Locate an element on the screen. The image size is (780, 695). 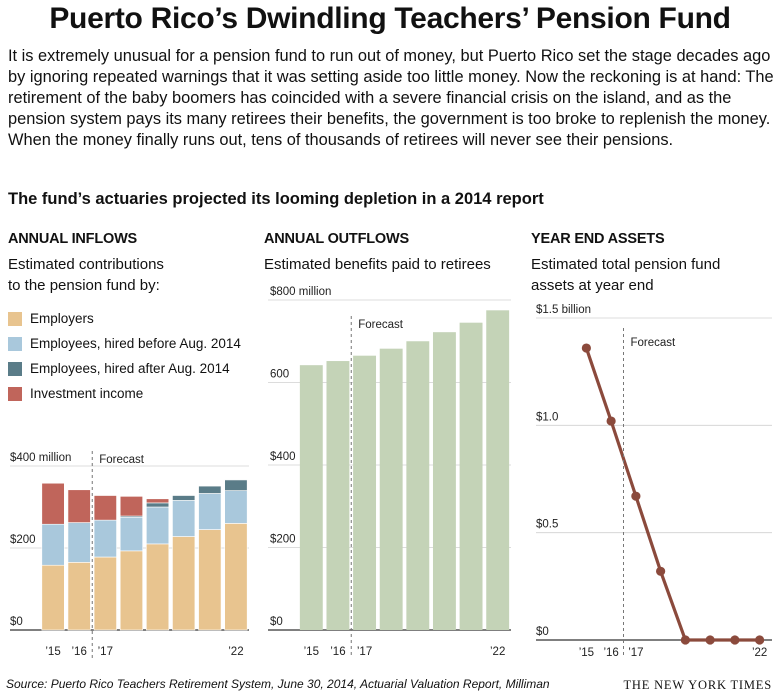
bar-inflows-2022-s0 is located at coordinates (236, 577).